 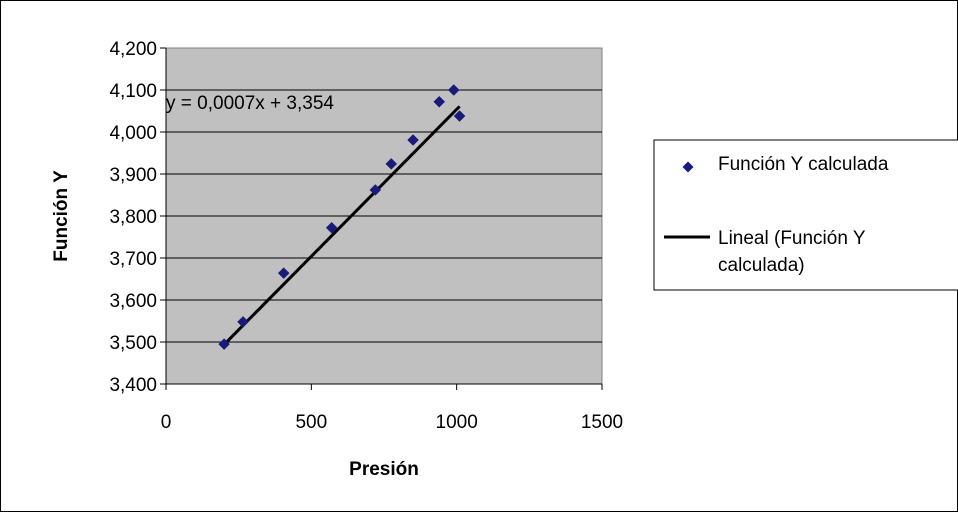 I want to click on y-tick-label: 3,700, so click(x=133, y=259).